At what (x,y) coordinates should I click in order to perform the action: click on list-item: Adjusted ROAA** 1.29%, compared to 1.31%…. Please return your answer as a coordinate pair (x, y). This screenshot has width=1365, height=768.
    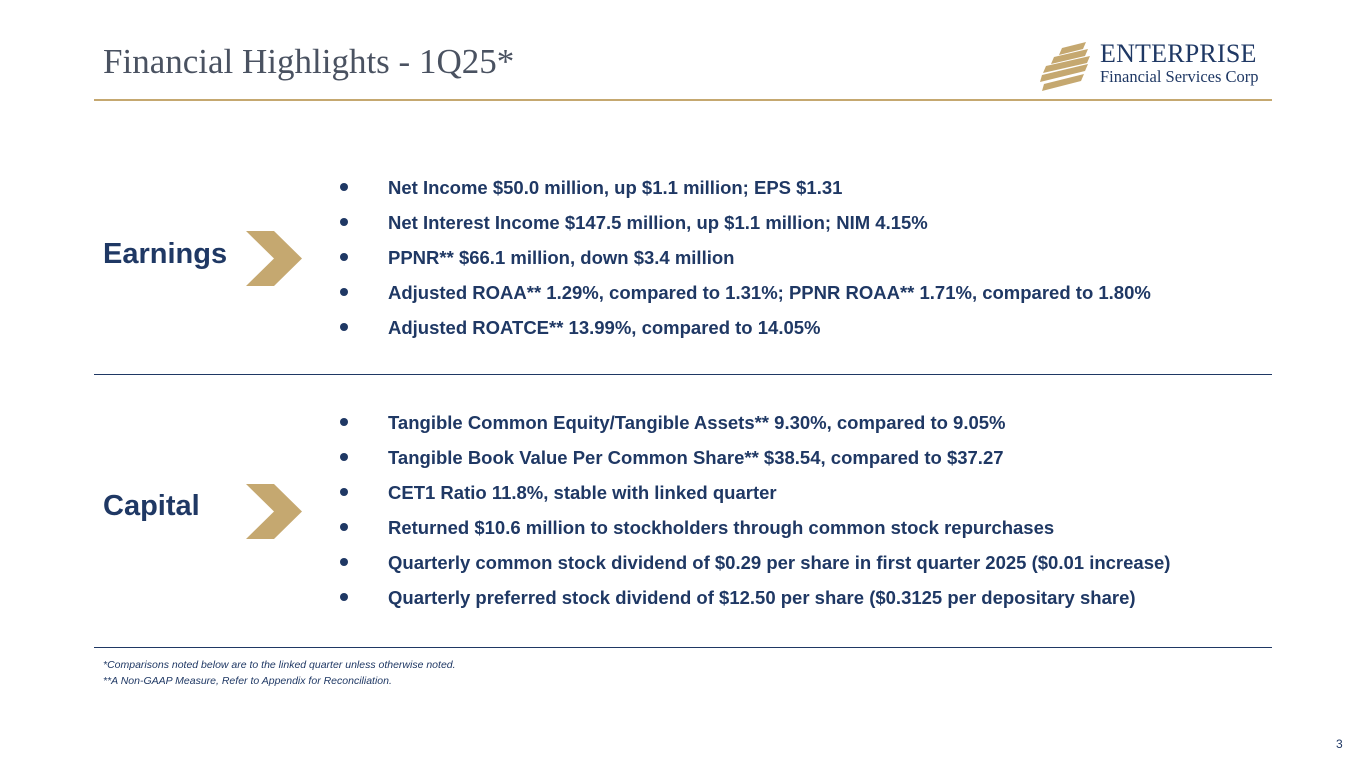
    Looking at the image, I should click on (743, 292).